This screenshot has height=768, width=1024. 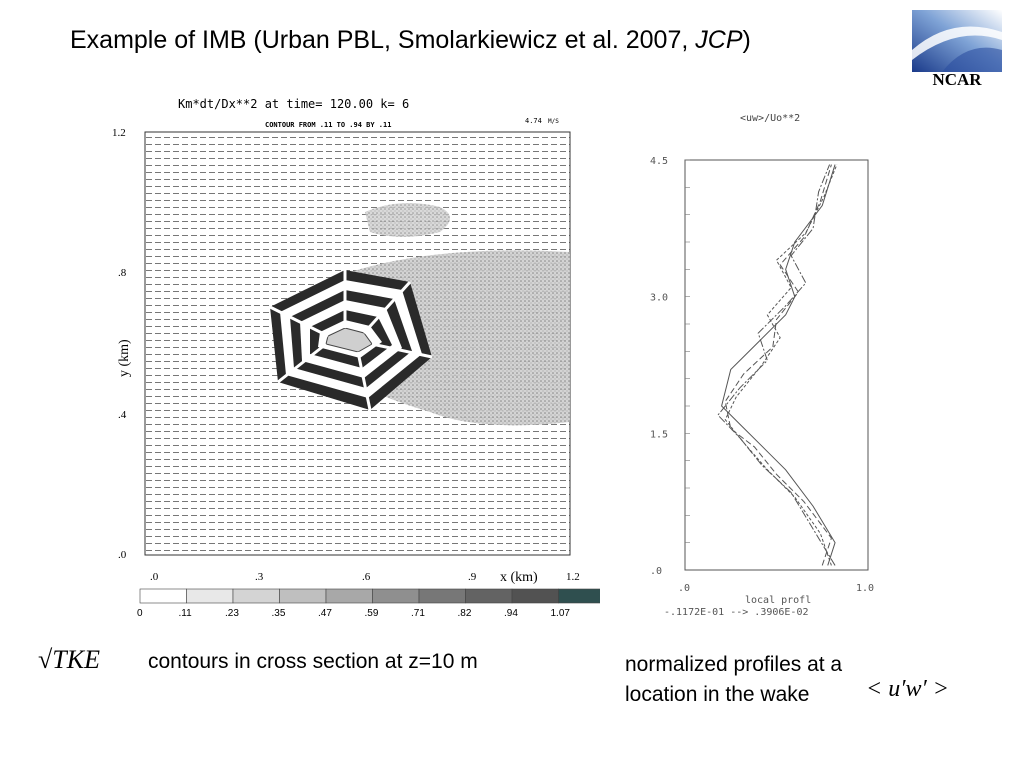 What do you see at coordinates (519, 577) in the screenshot?
I see `x-axis-label: x (km)` at bounding box center [519, 577].